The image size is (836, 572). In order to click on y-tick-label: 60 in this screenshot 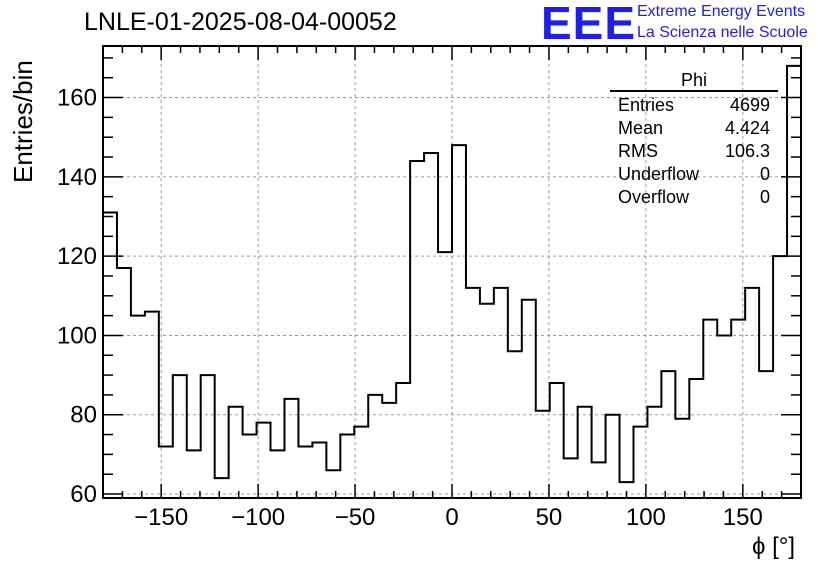, I will do `click(83, 494)`.